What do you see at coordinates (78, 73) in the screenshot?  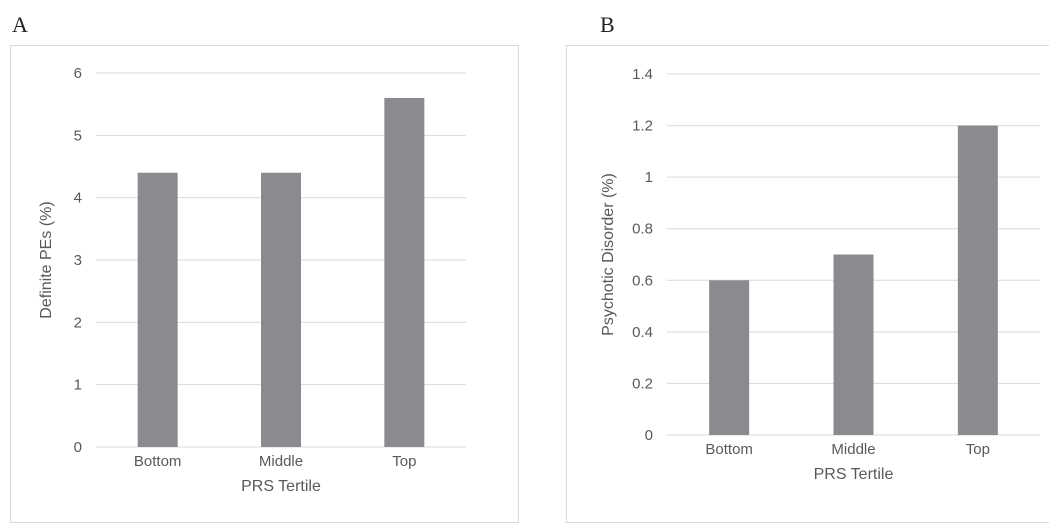 I see `y-tick-label: 6` at bounding box center [78, 73].